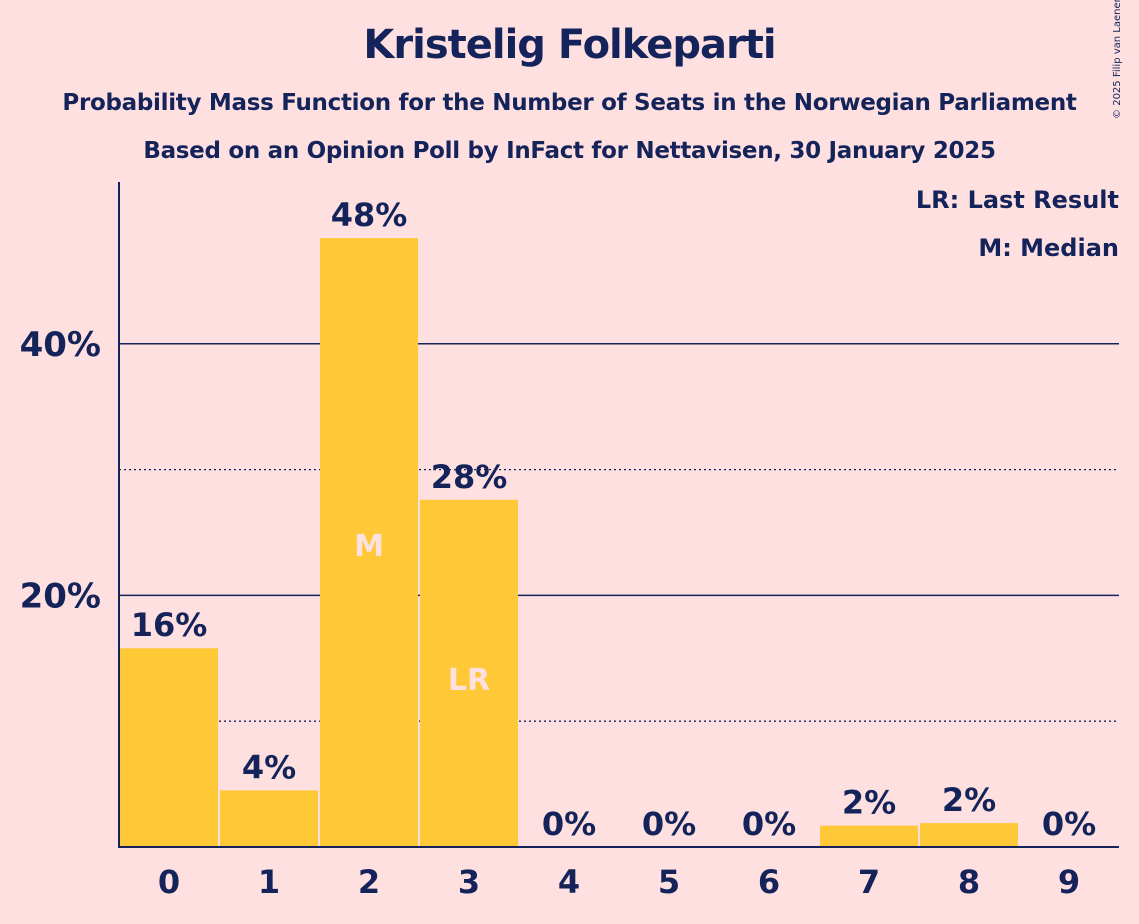 The image size is (1139, 924). Describe the element at coordinates (269, 882) in the screenshot. I see `x-tick-label: 1` at that location.